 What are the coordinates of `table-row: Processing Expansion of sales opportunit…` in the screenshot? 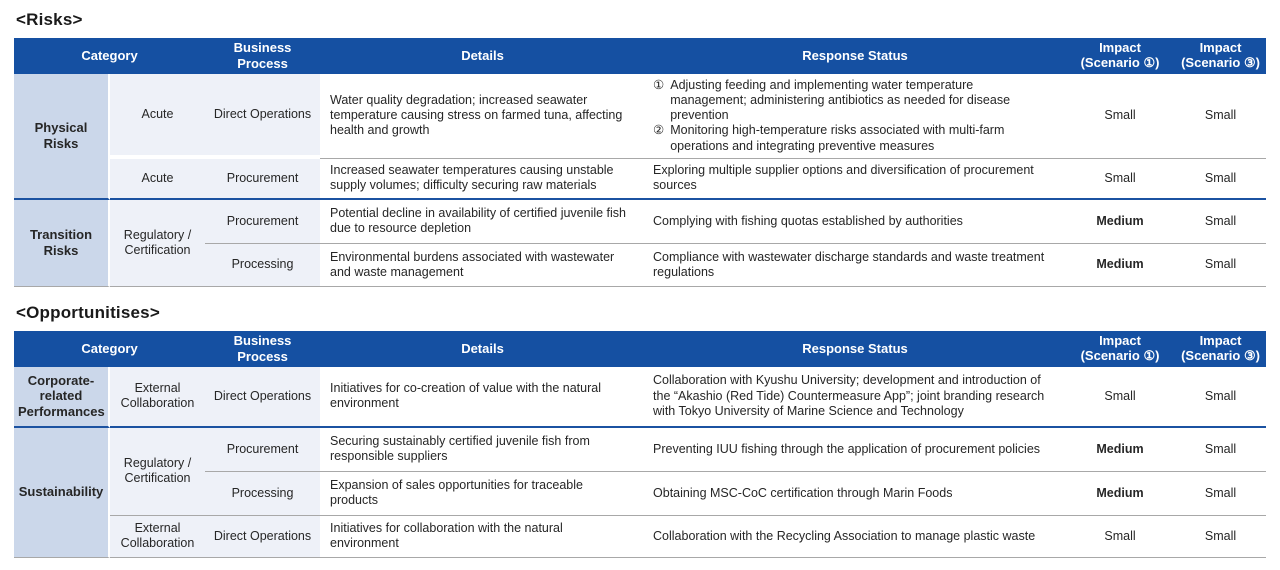 It's located at (640, 493).